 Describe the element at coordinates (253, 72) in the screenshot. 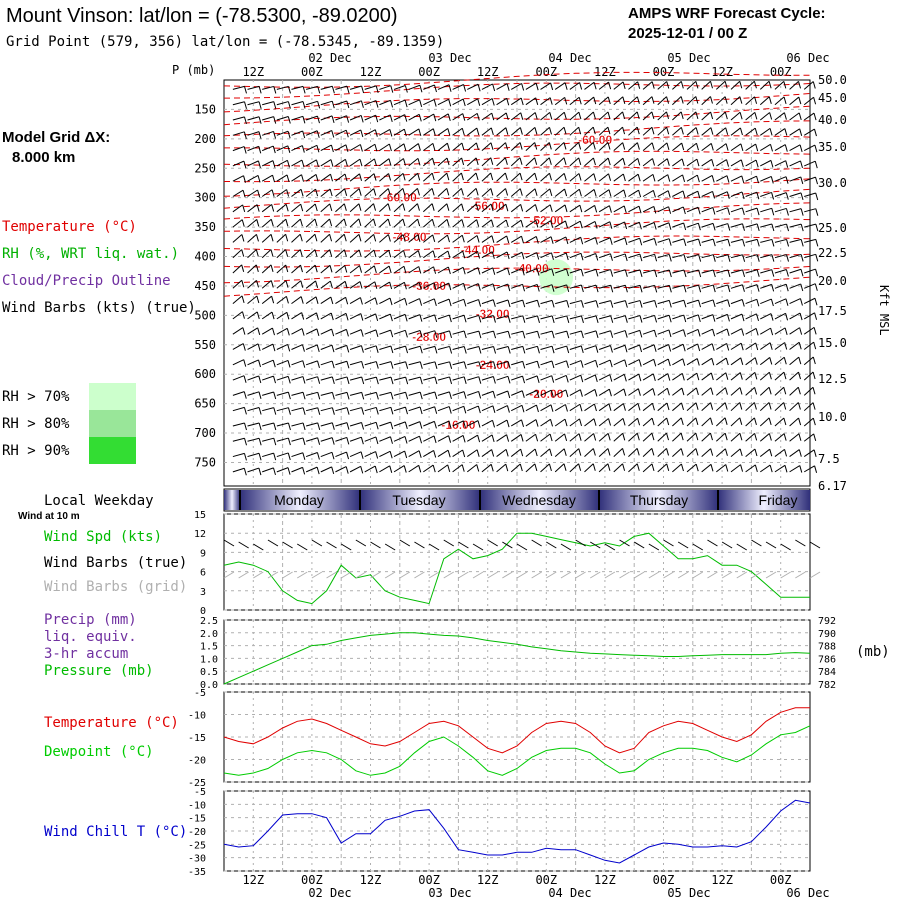

I see `hour-tick-label-top: 12Z` at that location.